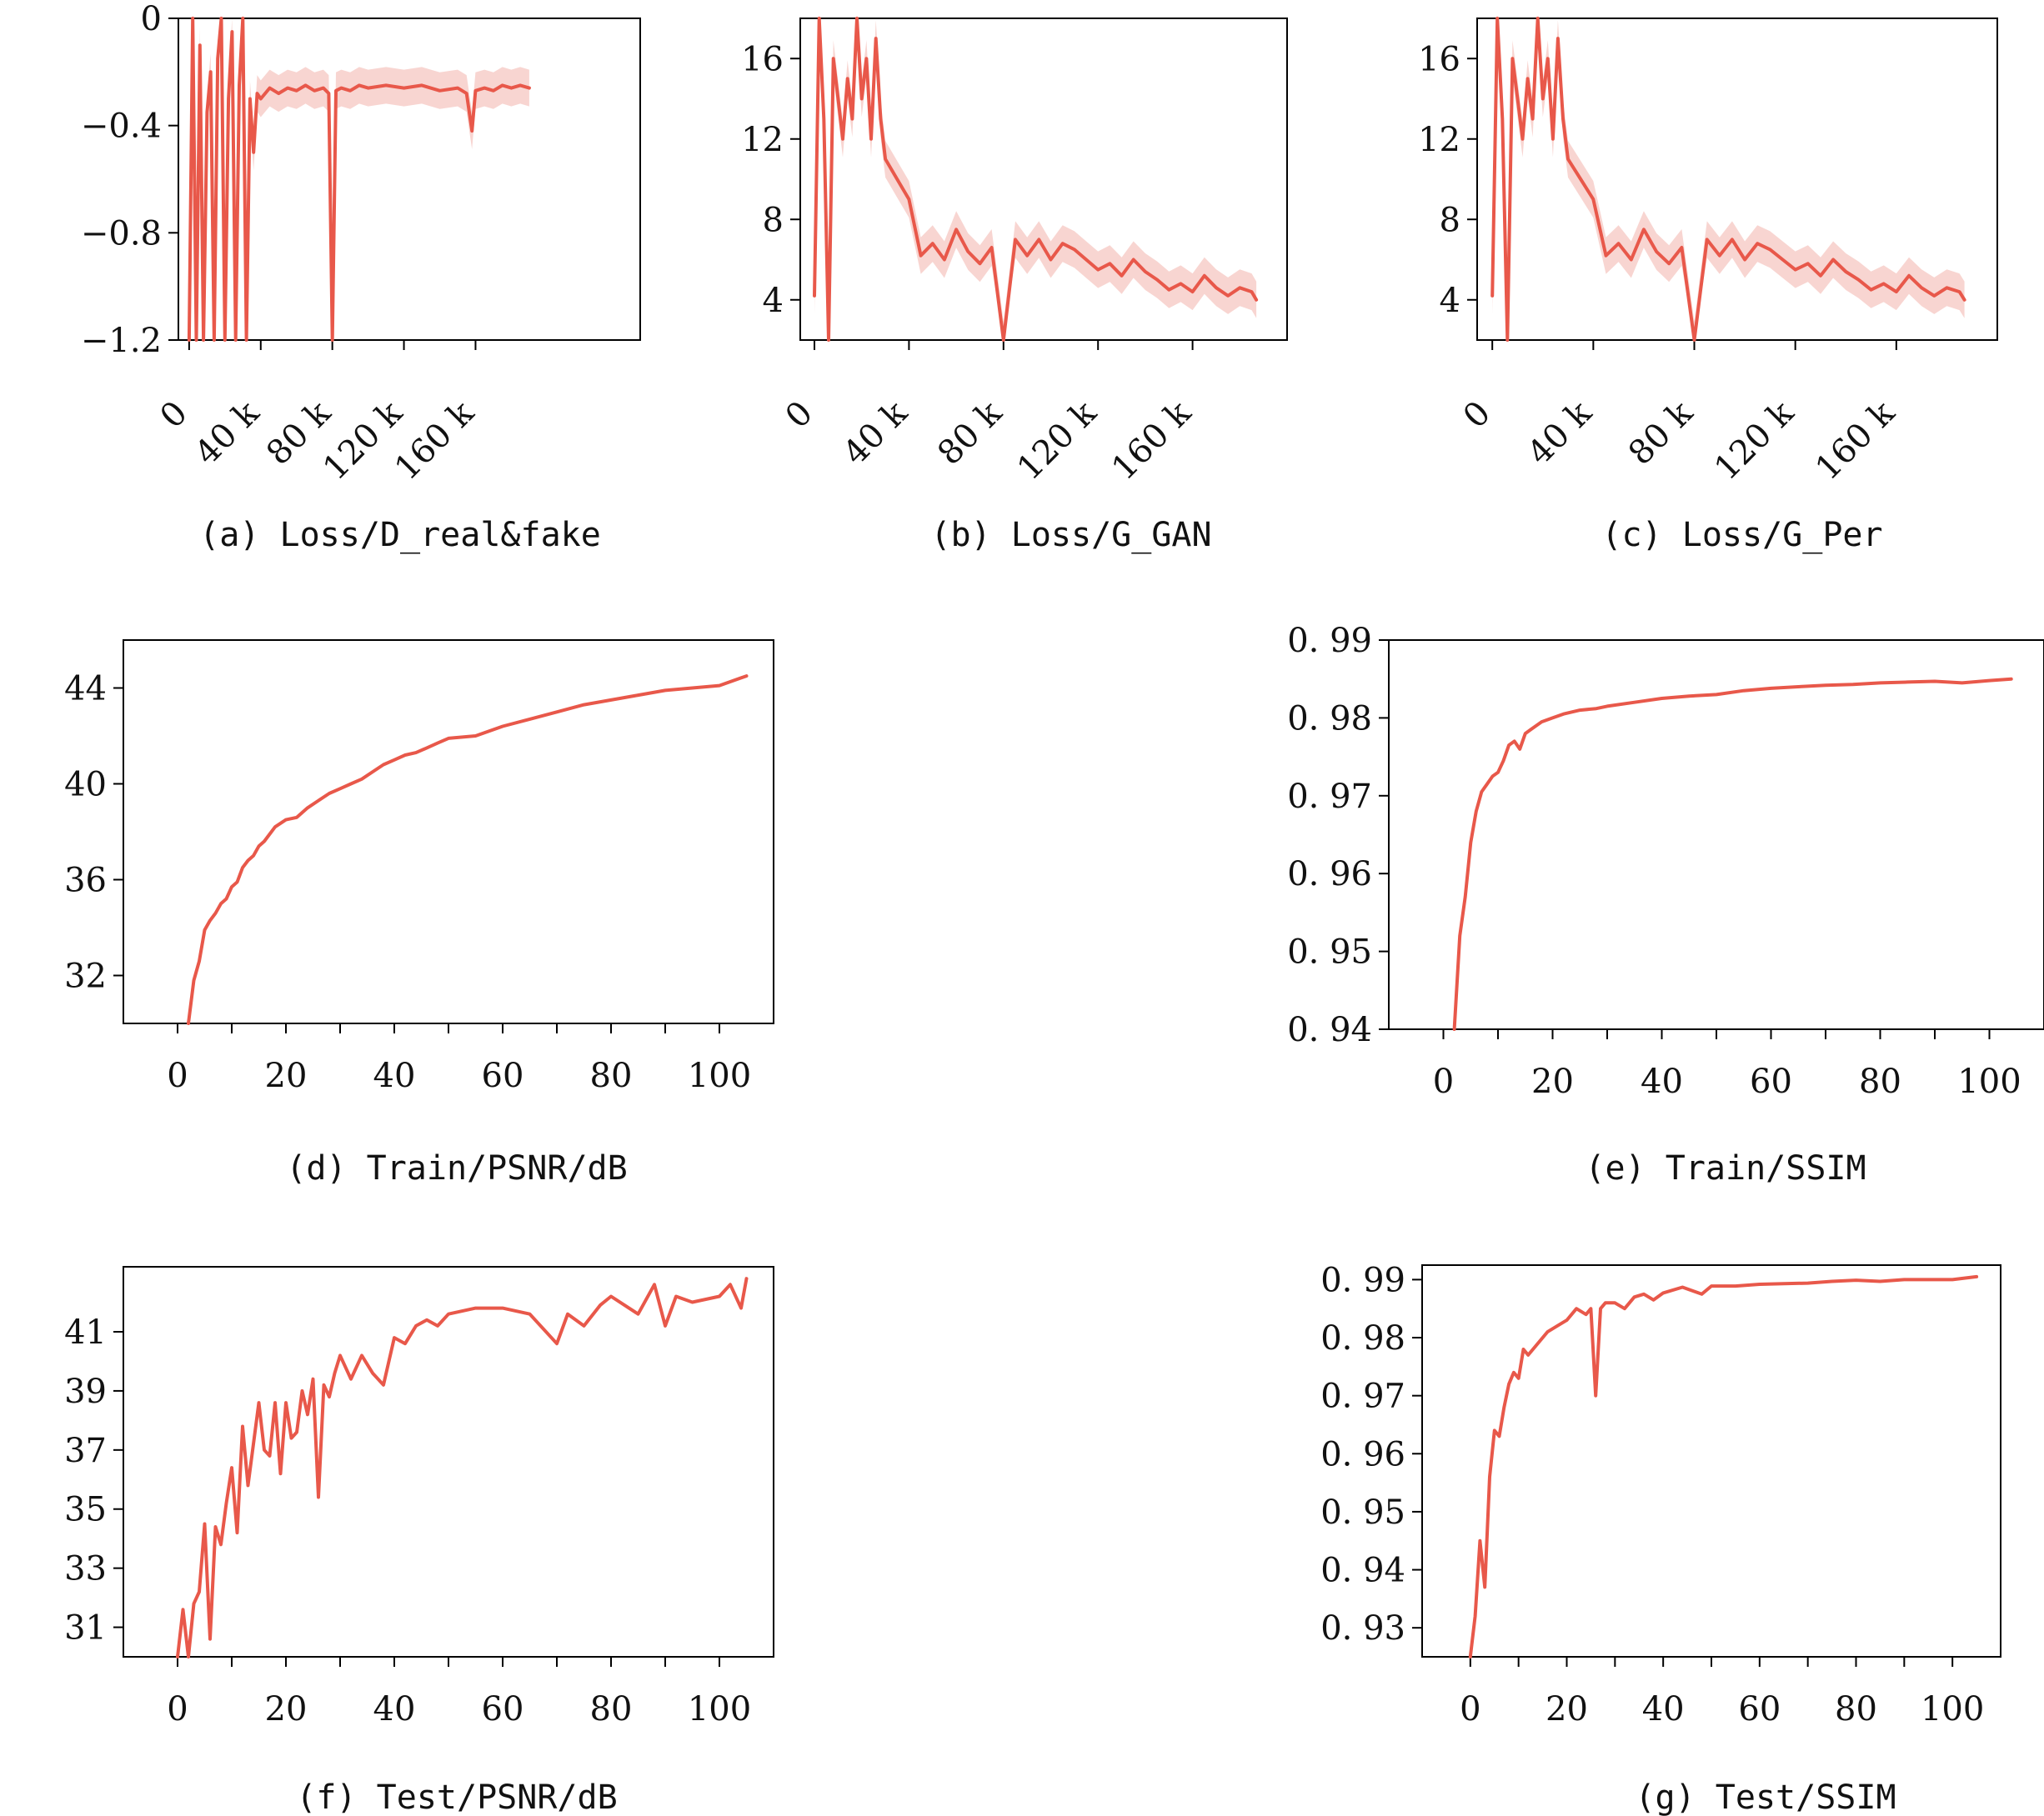  What do you see at coordinates (122, 341) in the screenshot?
I see `y-tick-label: −1.2` at bounding box center [122, 341].